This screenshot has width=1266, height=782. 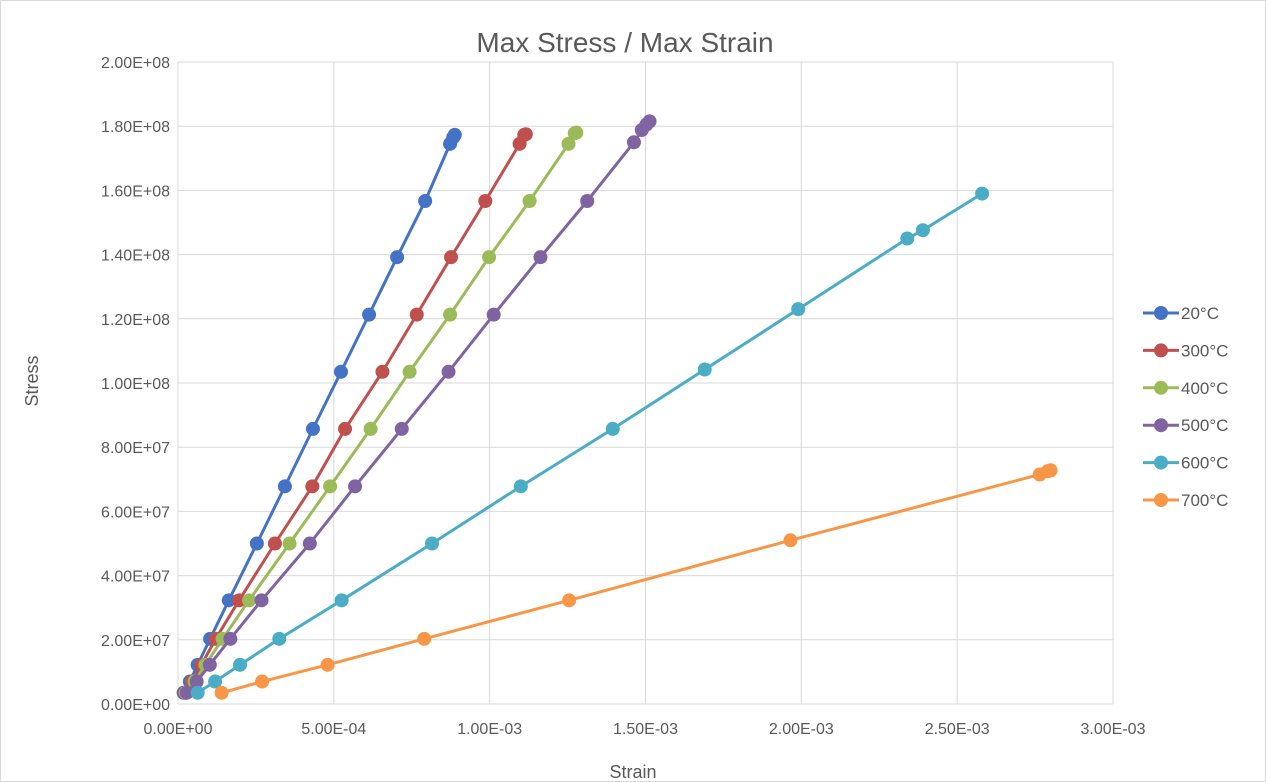 I want to click on legend-label: 600°C, so click(x=1204, y=463).